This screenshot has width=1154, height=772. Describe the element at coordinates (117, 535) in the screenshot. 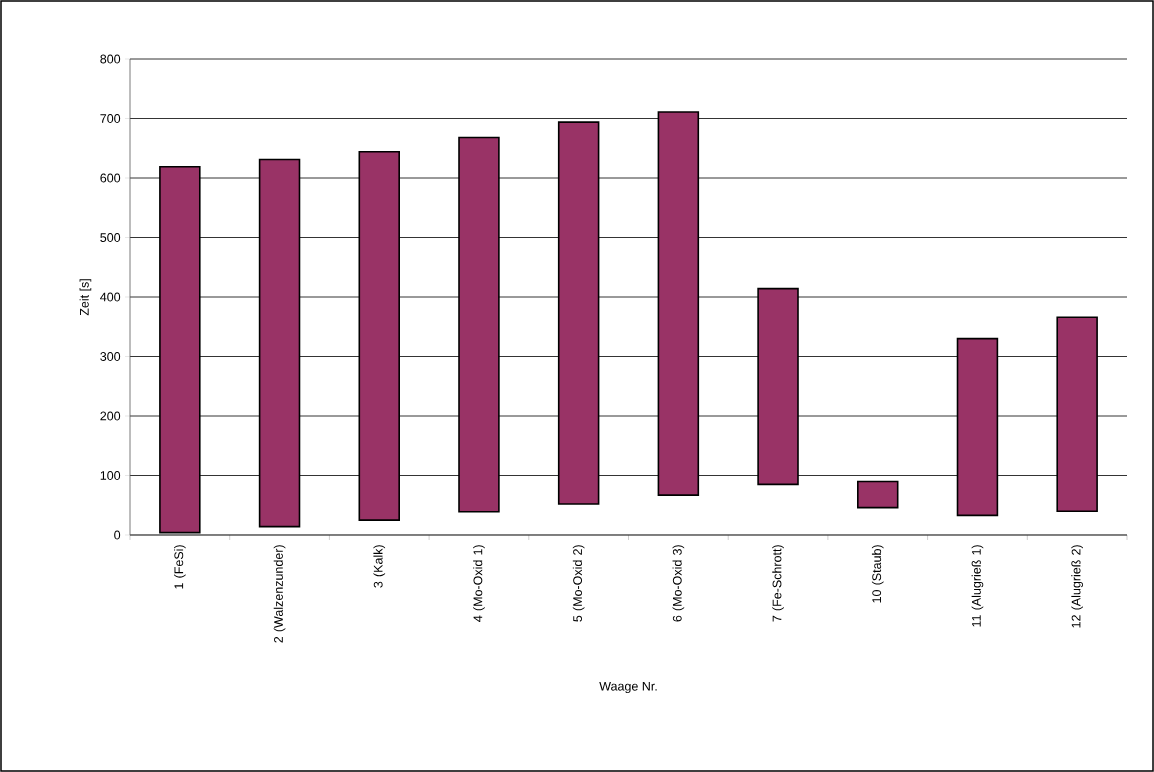

I see `y-tick-label: 0` at that location.